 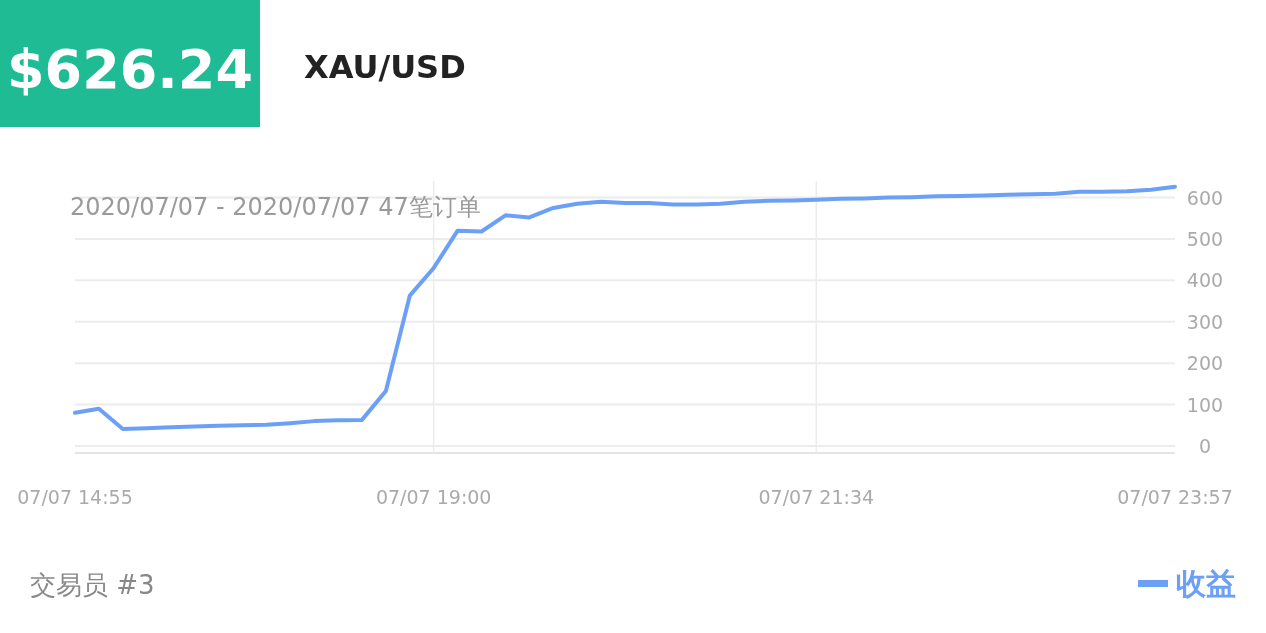 I want to click on y-tick-label: 100, so click(x=1205, y=404).